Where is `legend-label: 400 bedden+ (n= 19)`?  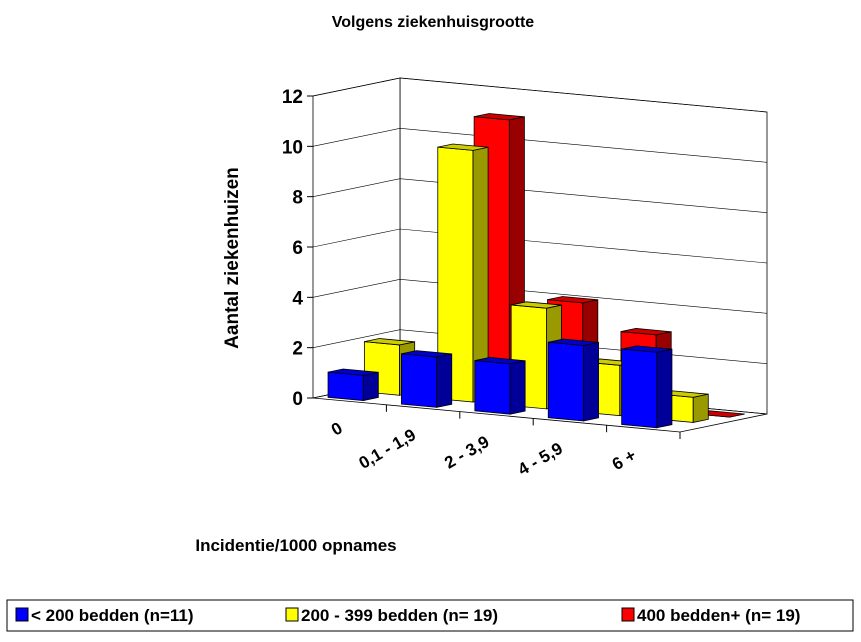
legend-label: 400 bedden+ (n= 19) is located at coordinates (718, 615).